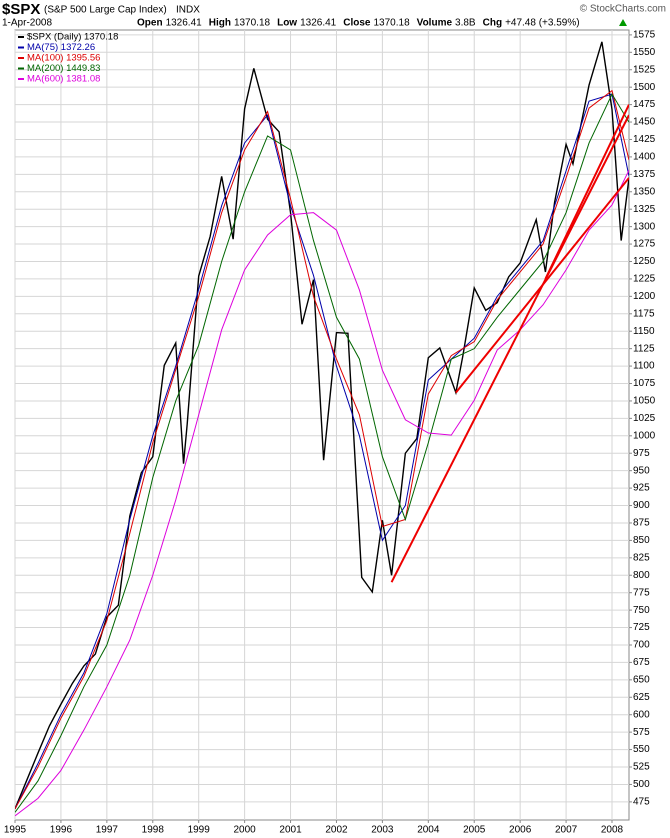 Image resolution: width=670 pixels, height=838 pixels. Describe the element at coordinates (623, 9) in the screenshot. I see `credit: © StockCharts.com` at that location.